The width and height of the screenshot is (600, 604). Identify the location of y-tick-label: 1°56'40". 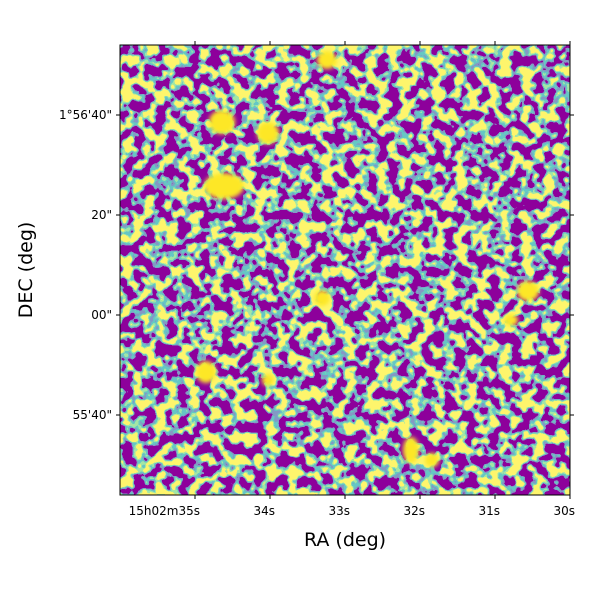
(85, 115).